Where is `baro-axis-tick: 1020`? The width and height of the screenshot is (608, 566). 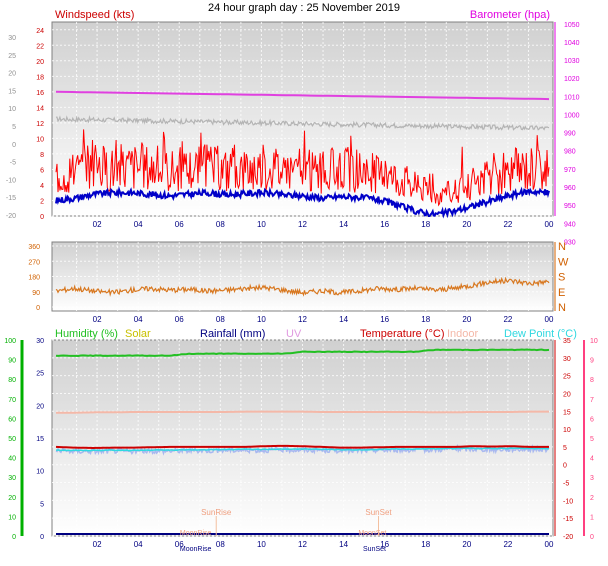 baro-axis-tick: 1020 is located at coordinates (572, 79).